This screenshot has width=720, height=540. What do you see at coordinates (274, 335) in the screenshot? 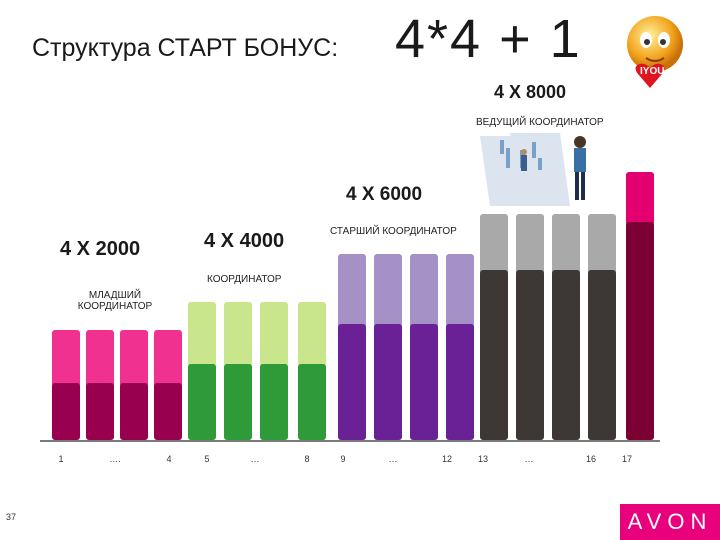
I see `bar-7-upper` at bounding box center [274, 335].